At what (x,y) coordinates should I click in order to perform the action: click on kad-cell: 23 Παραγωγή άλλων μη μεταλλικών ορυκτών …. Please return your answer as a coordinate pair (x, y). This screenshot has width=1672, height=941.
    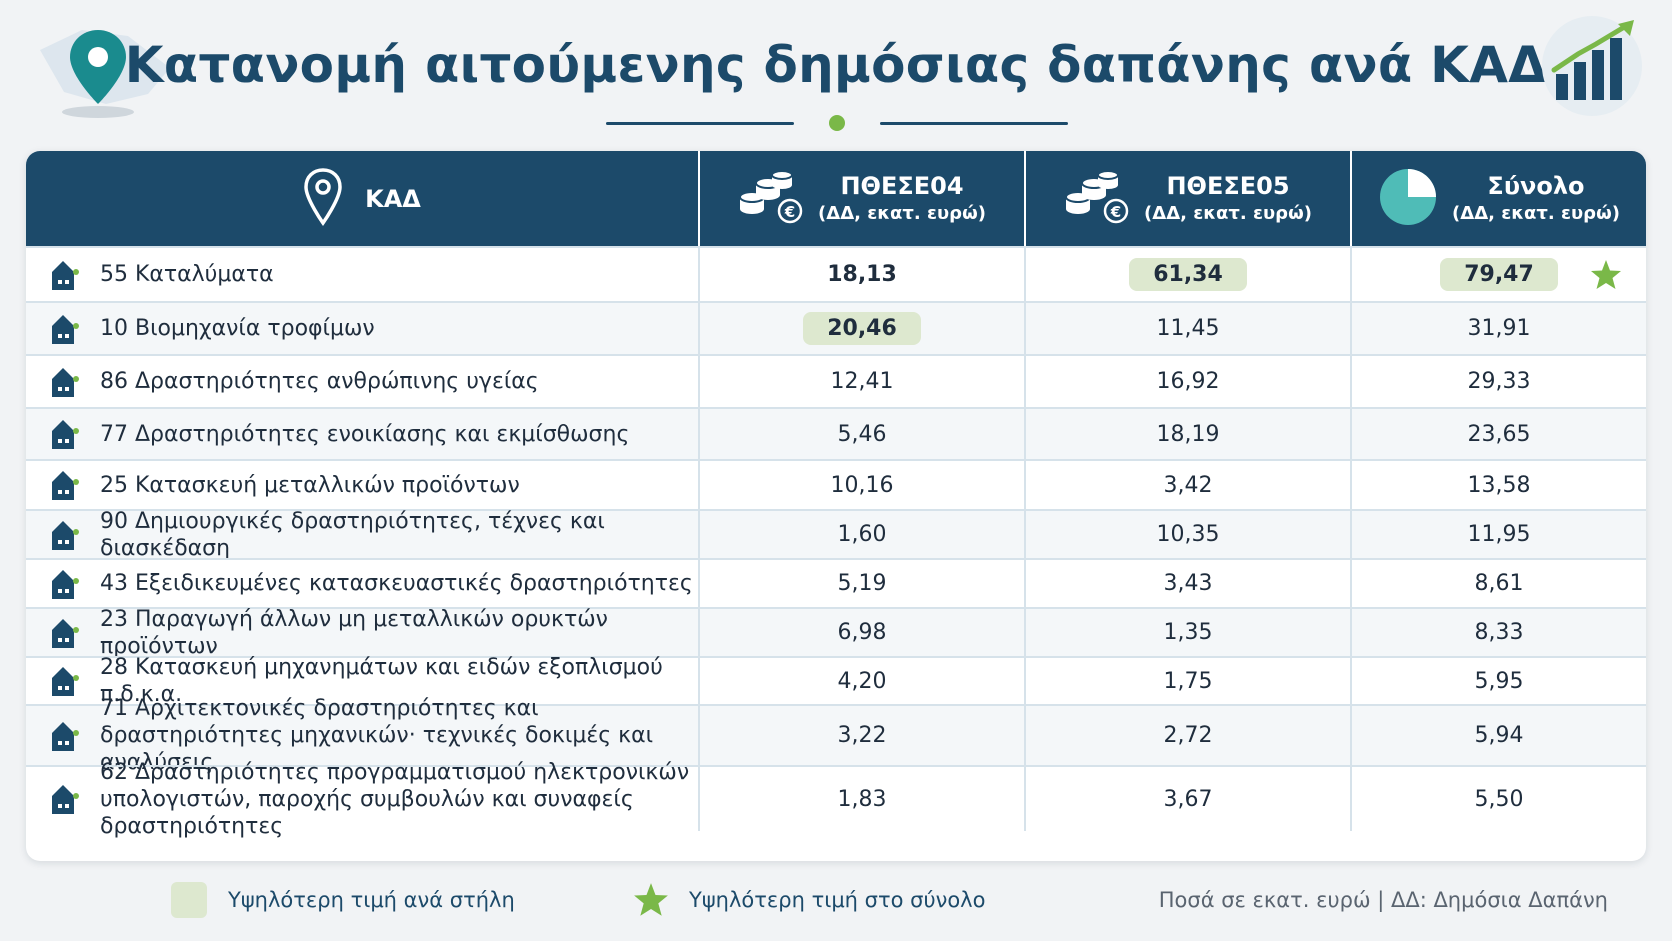
    Looking at the image, I should click on (362, 633).